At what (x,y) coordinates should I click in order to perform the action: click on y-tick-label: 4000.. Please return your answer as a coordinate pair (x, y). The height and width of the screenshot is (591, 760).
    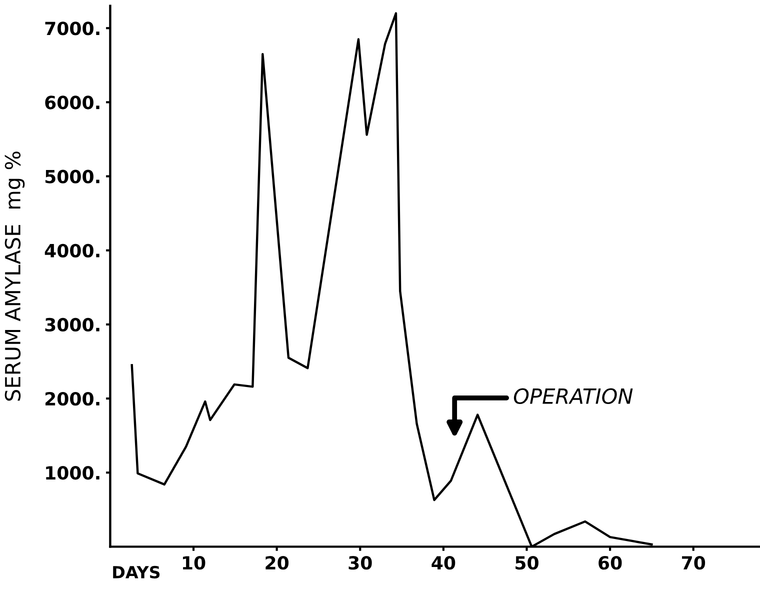
    Looking at the image, I should click on (72, 251).